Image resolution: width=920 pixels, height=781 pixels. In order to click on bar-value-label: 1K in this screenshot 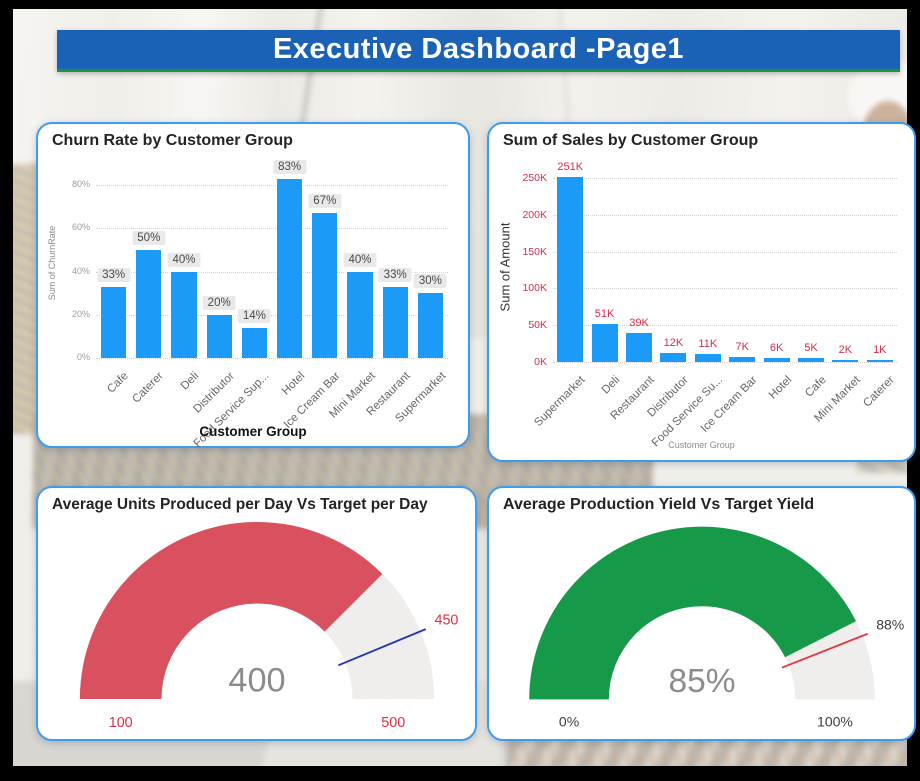, I will do `click(880, 350)`.